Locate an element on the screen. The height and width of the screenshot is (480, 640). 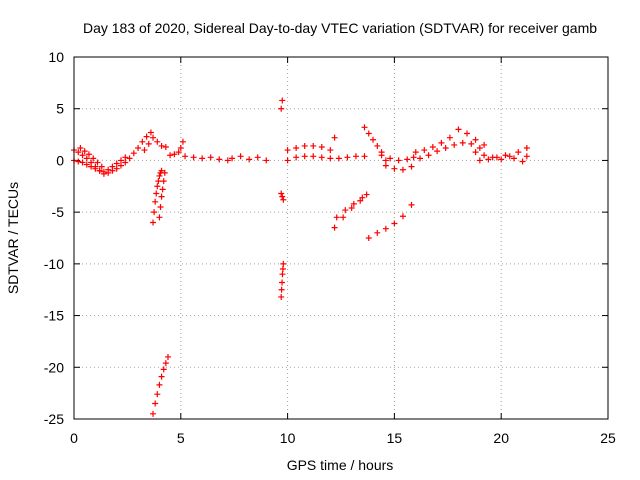
y-tick-label: -5 is located at coordinates (58, 212).